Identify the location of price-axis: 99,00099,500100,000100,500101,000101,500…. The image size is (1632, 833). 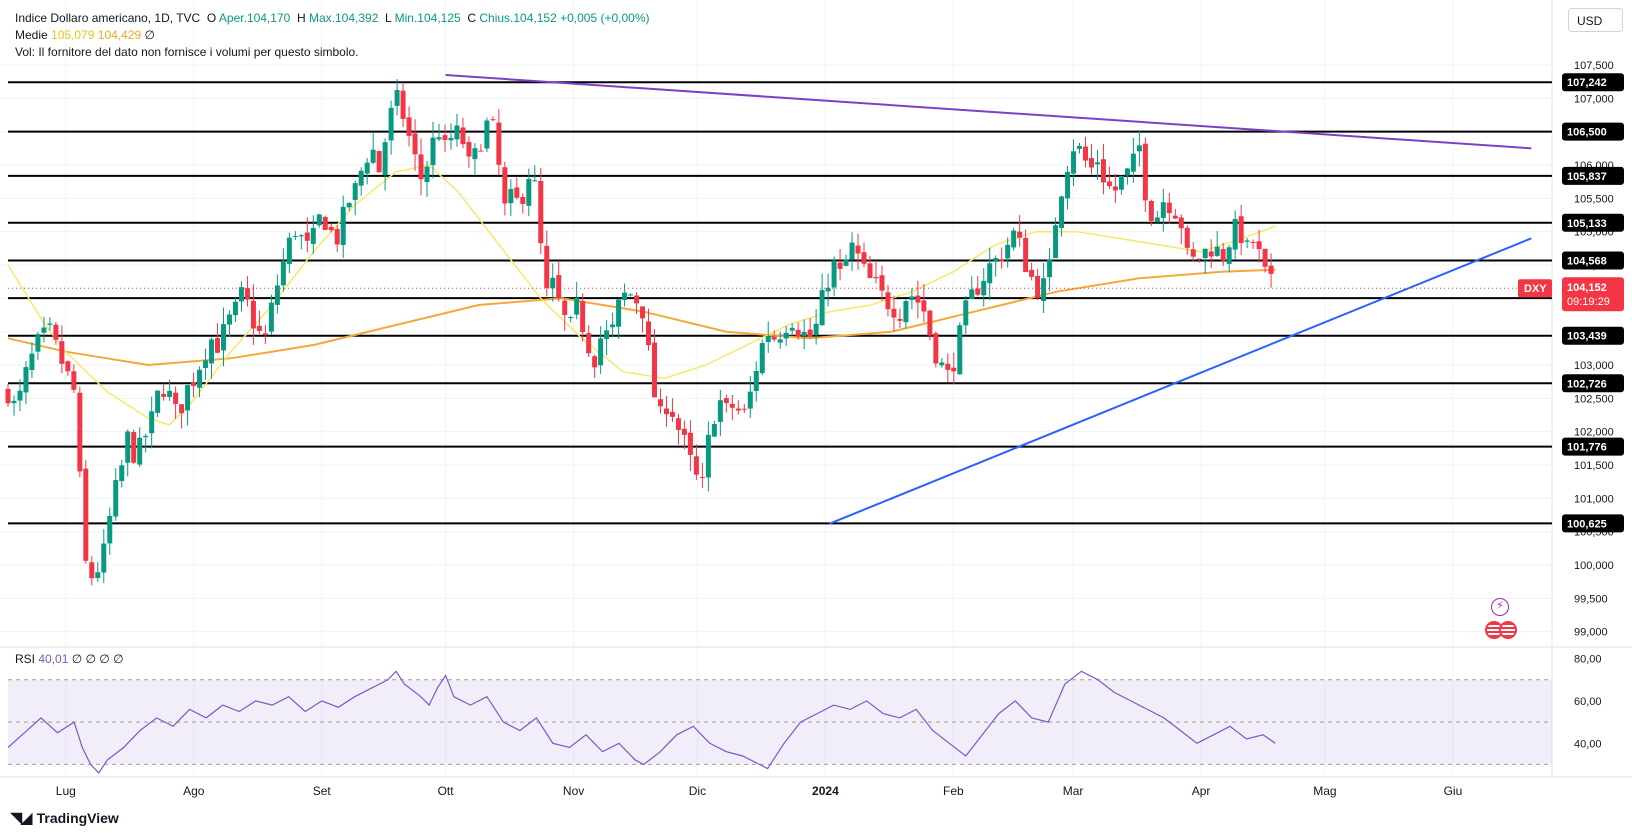
(1594, 349).